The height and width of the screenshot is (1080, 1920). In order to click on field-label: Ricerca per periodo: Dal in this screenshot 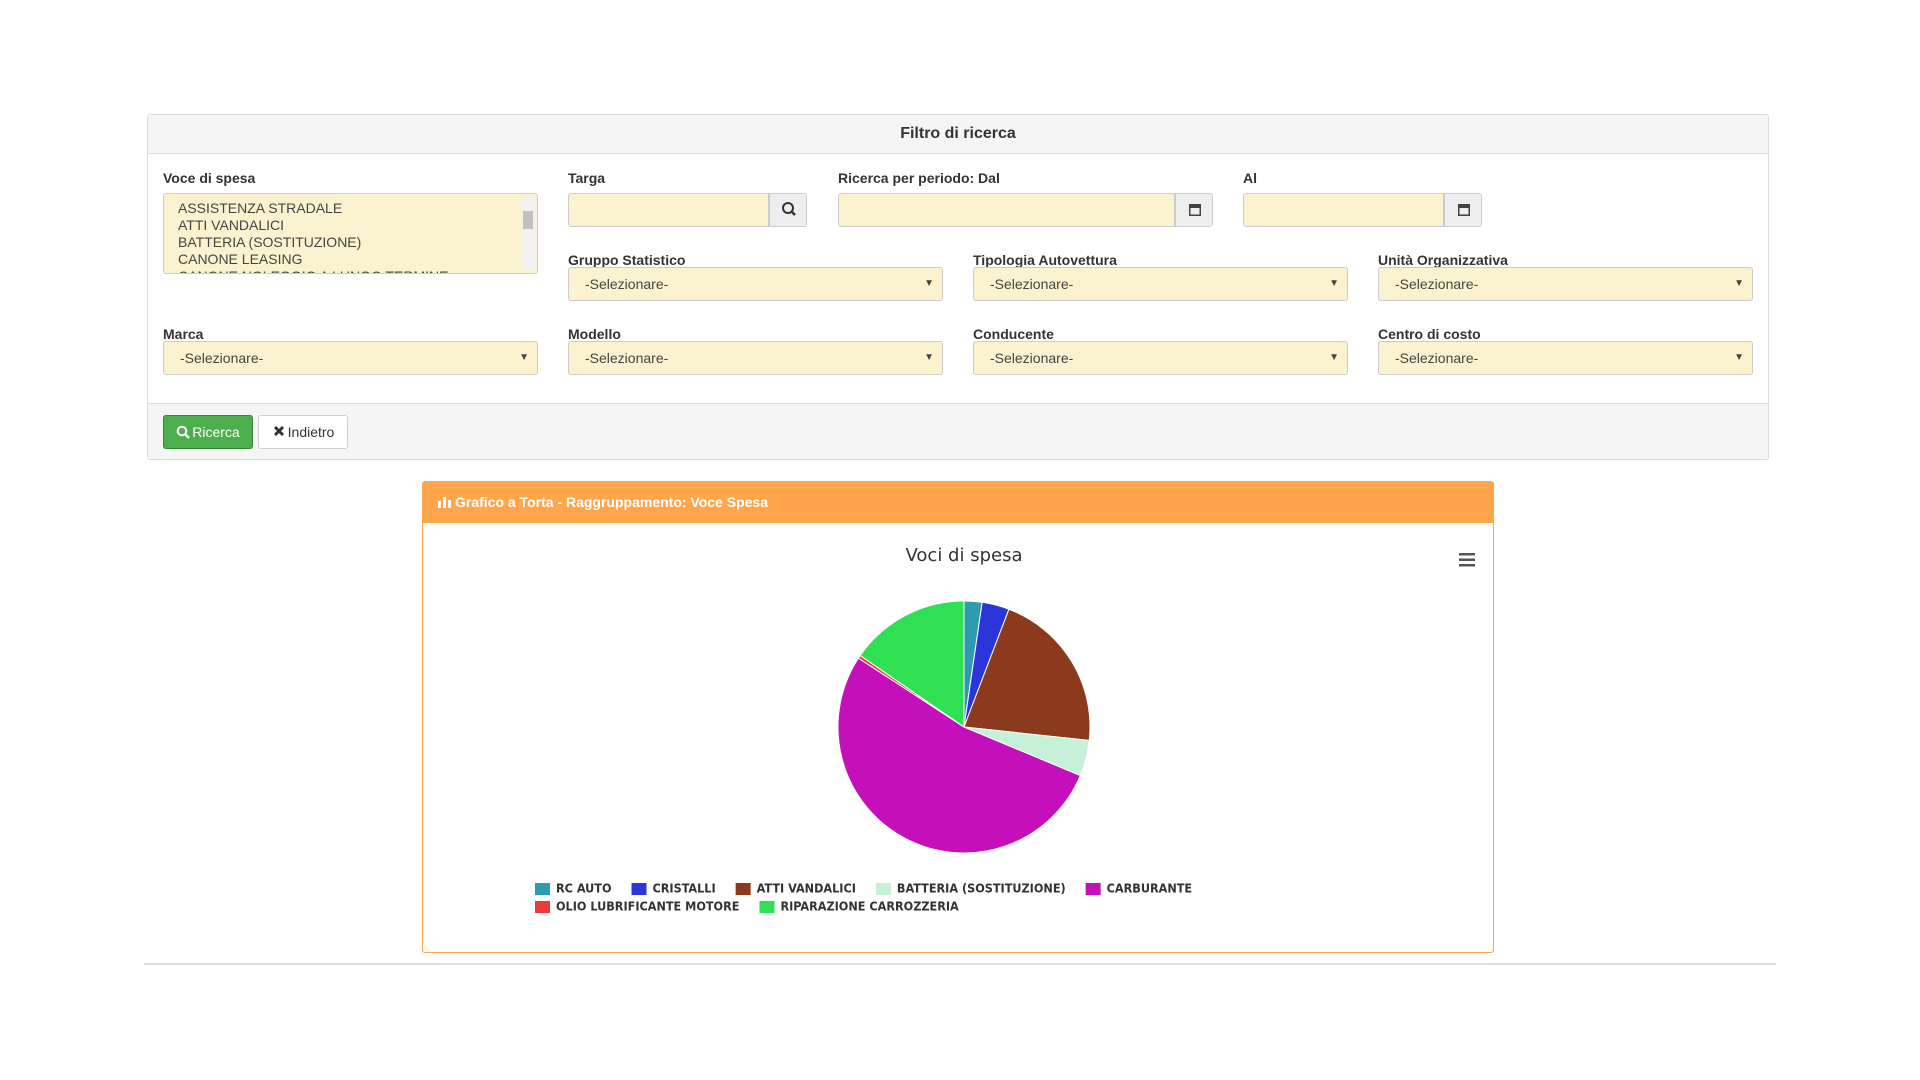, I will do `click(919, 178)`.